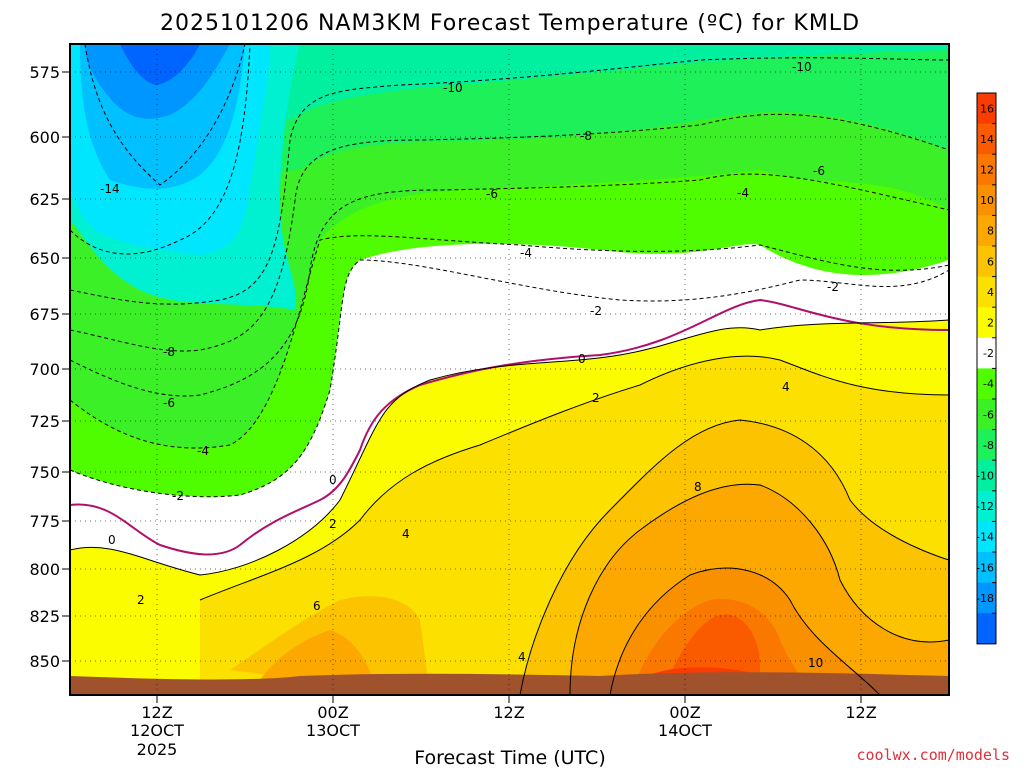 This screenshot has height=768, width=1024. What do you see at coordinates (509, 757) in the screenshot?
I see `x-axis-title: Forecast Time (UTC)` at bounding box center [509, 757].